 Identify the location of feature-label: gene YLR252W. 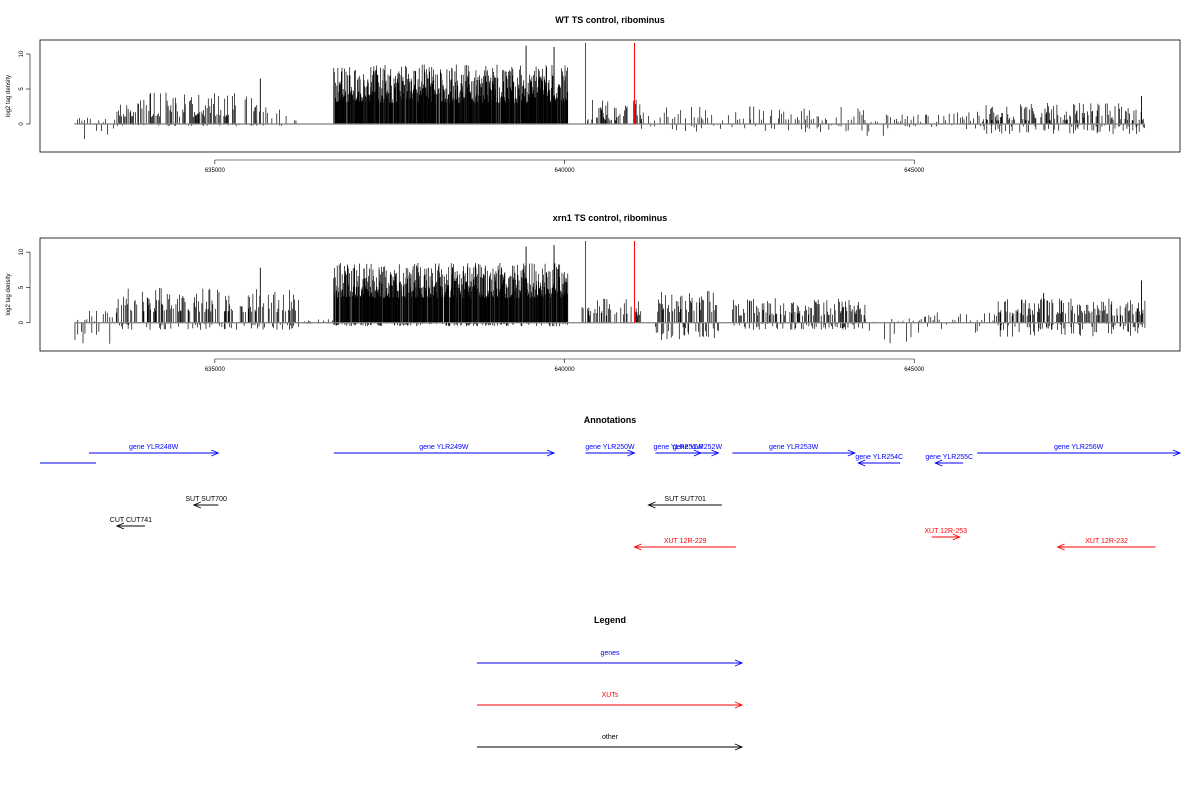
(698, 447).